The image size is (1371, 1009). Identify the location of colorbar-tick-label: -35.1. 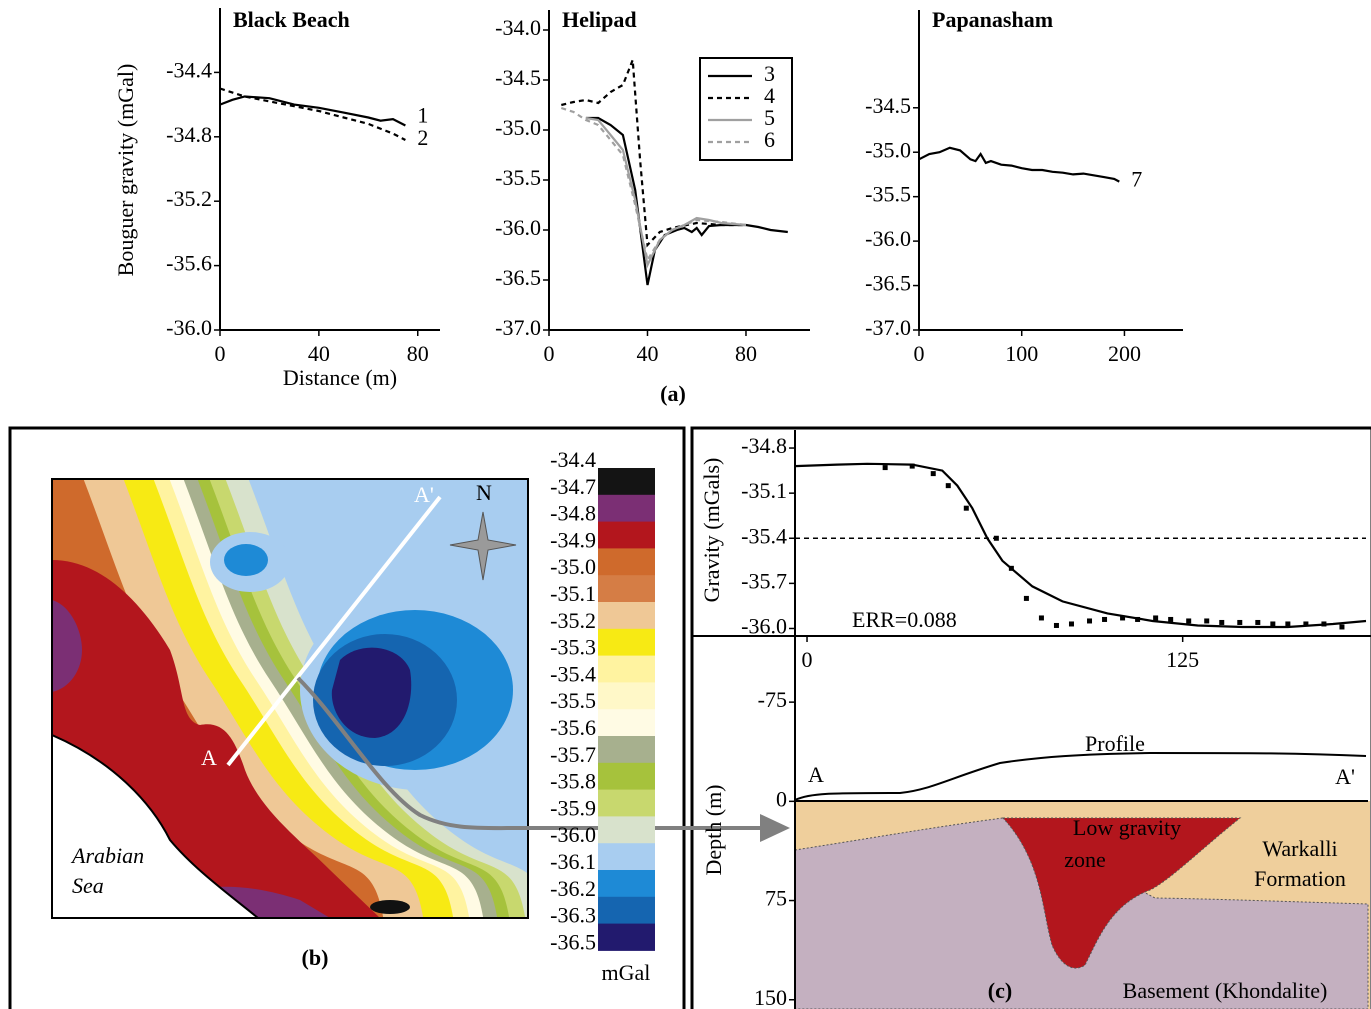
(573, 593).